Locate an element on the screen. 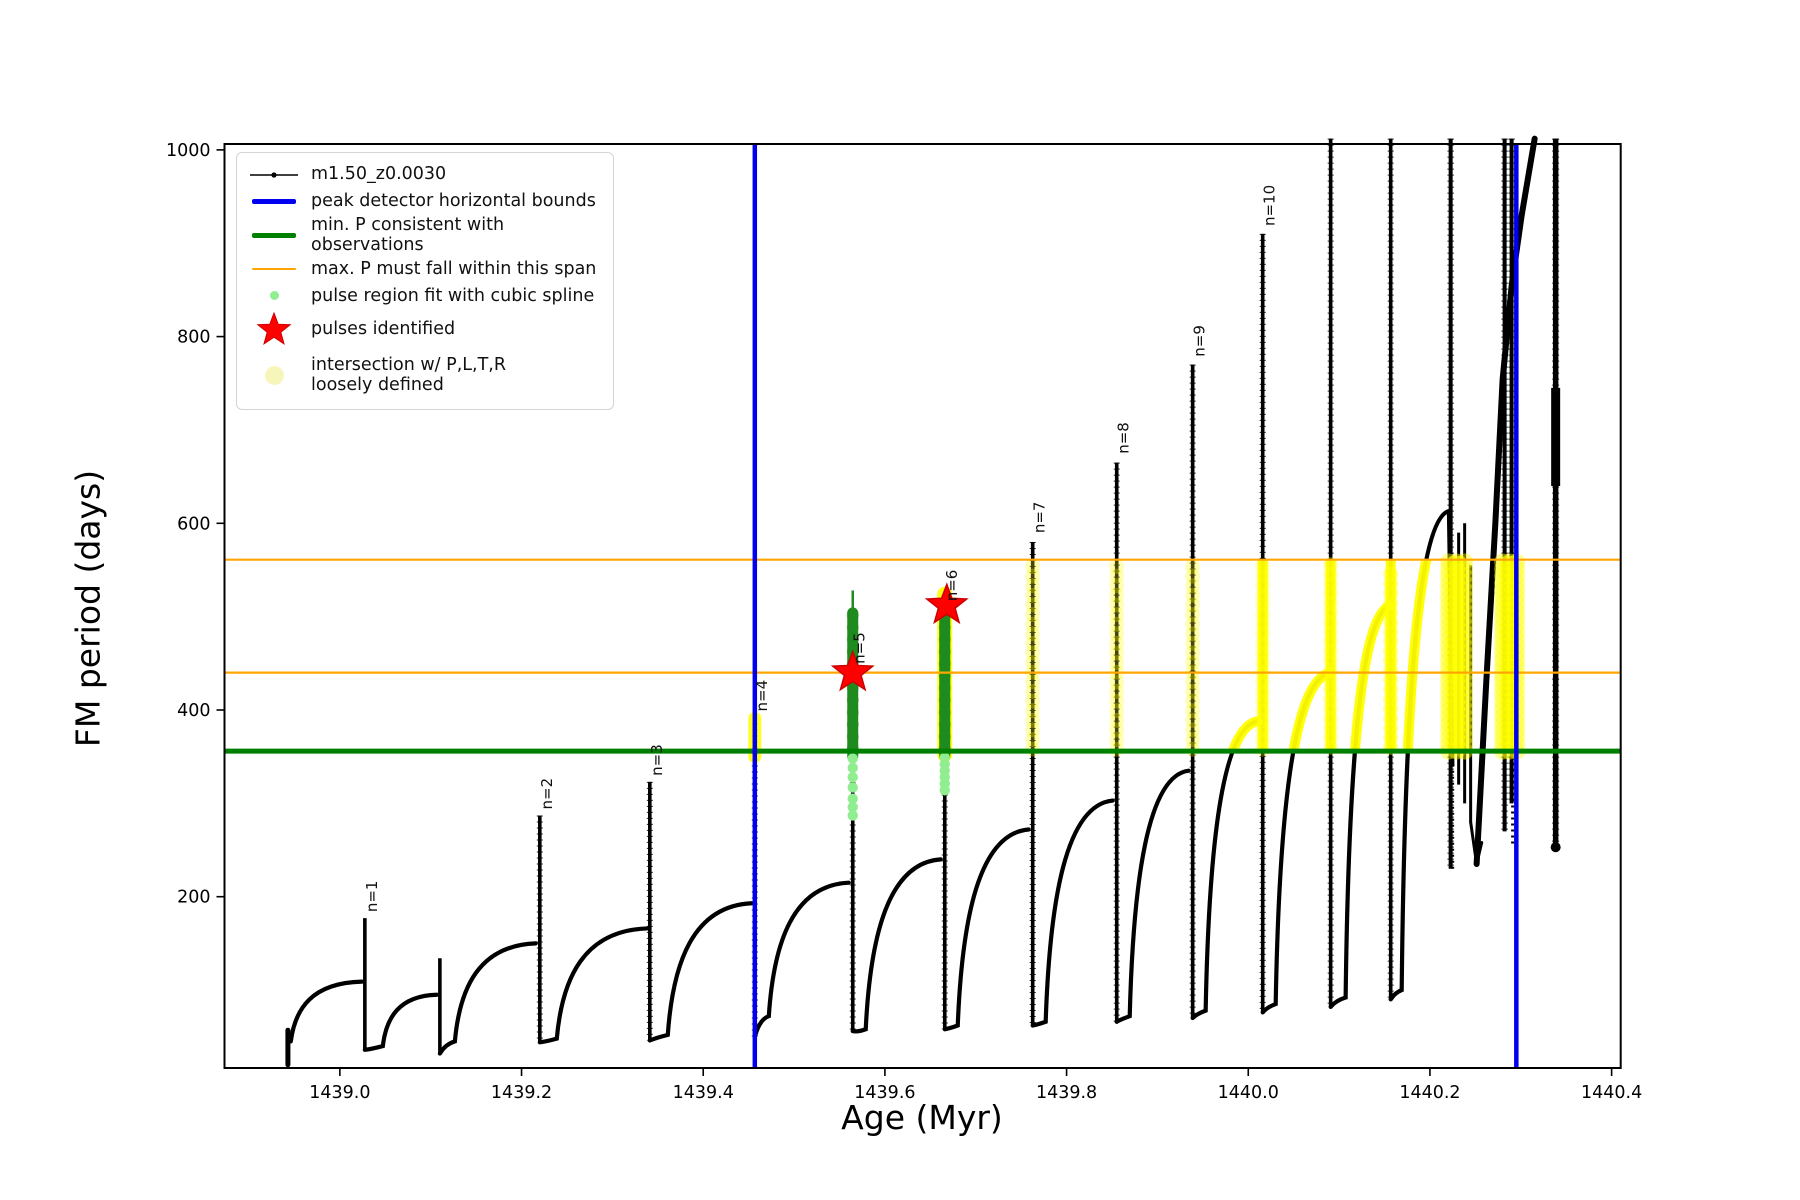 The width and height of the screenshot is (1800, 1200). legend-row: min. P consistent with observations is located at coordinates (424, 235).